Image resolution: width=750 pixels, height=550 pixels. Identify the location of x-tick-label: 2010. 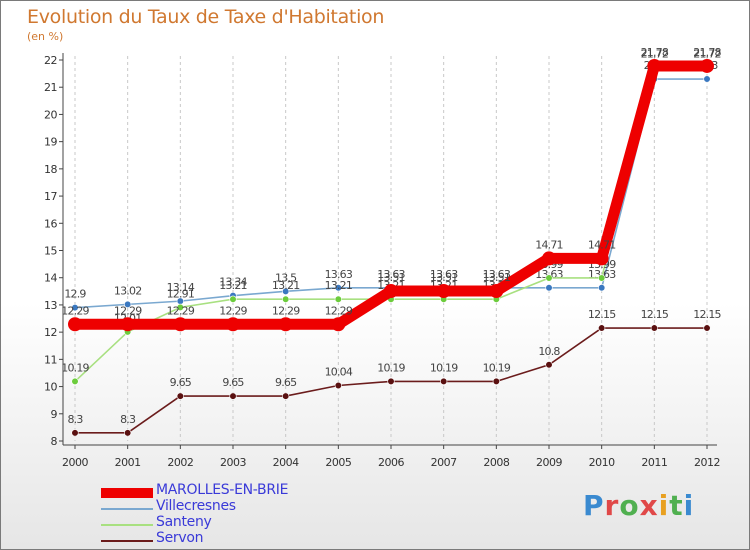
(602, 462).